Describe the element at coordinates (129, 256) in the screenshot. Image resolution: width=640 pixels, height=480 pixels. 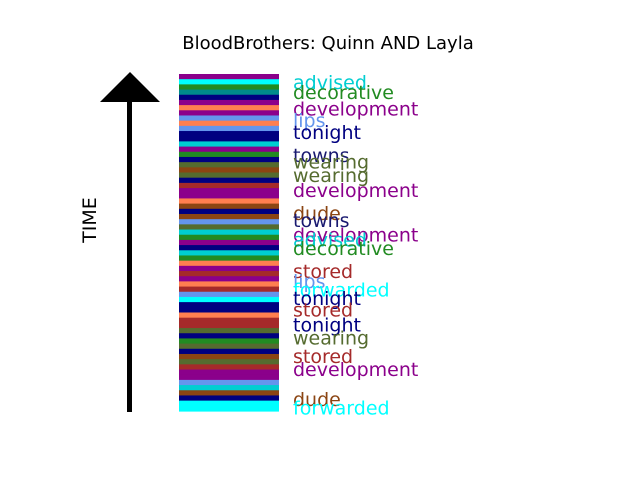
I see `time-arrow-shaft` at that location.